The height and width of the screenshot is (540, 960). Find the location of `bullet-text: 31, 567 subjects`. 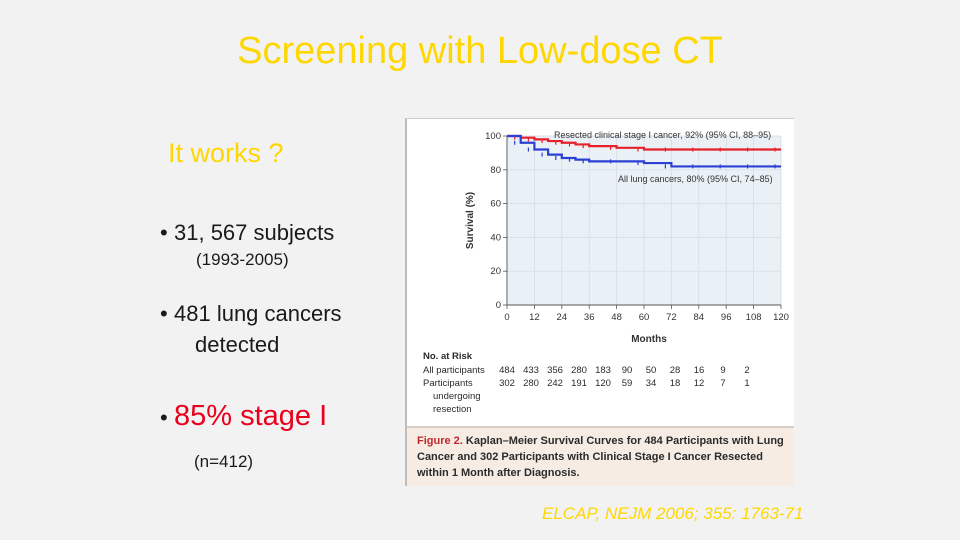

bullet-text: 31, 567 subjects is located at coordinates (254, 232).